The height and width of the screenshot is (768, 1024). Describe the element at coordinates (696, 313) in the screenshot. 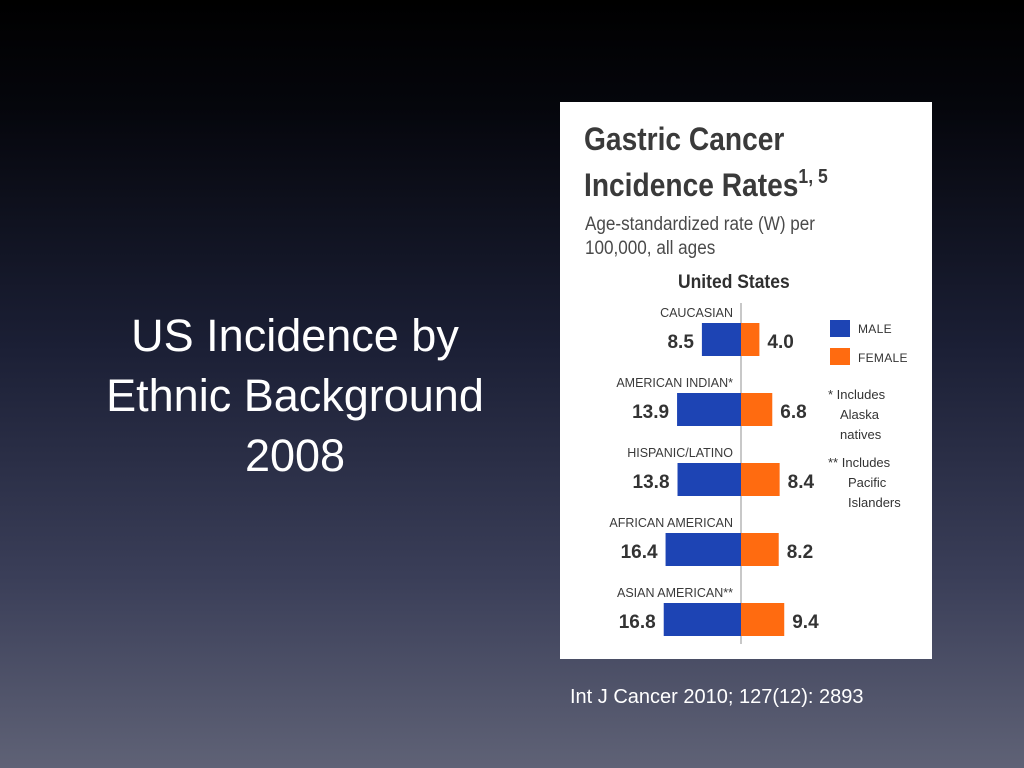

I see `category-label: CAUCASIAN` at that location.